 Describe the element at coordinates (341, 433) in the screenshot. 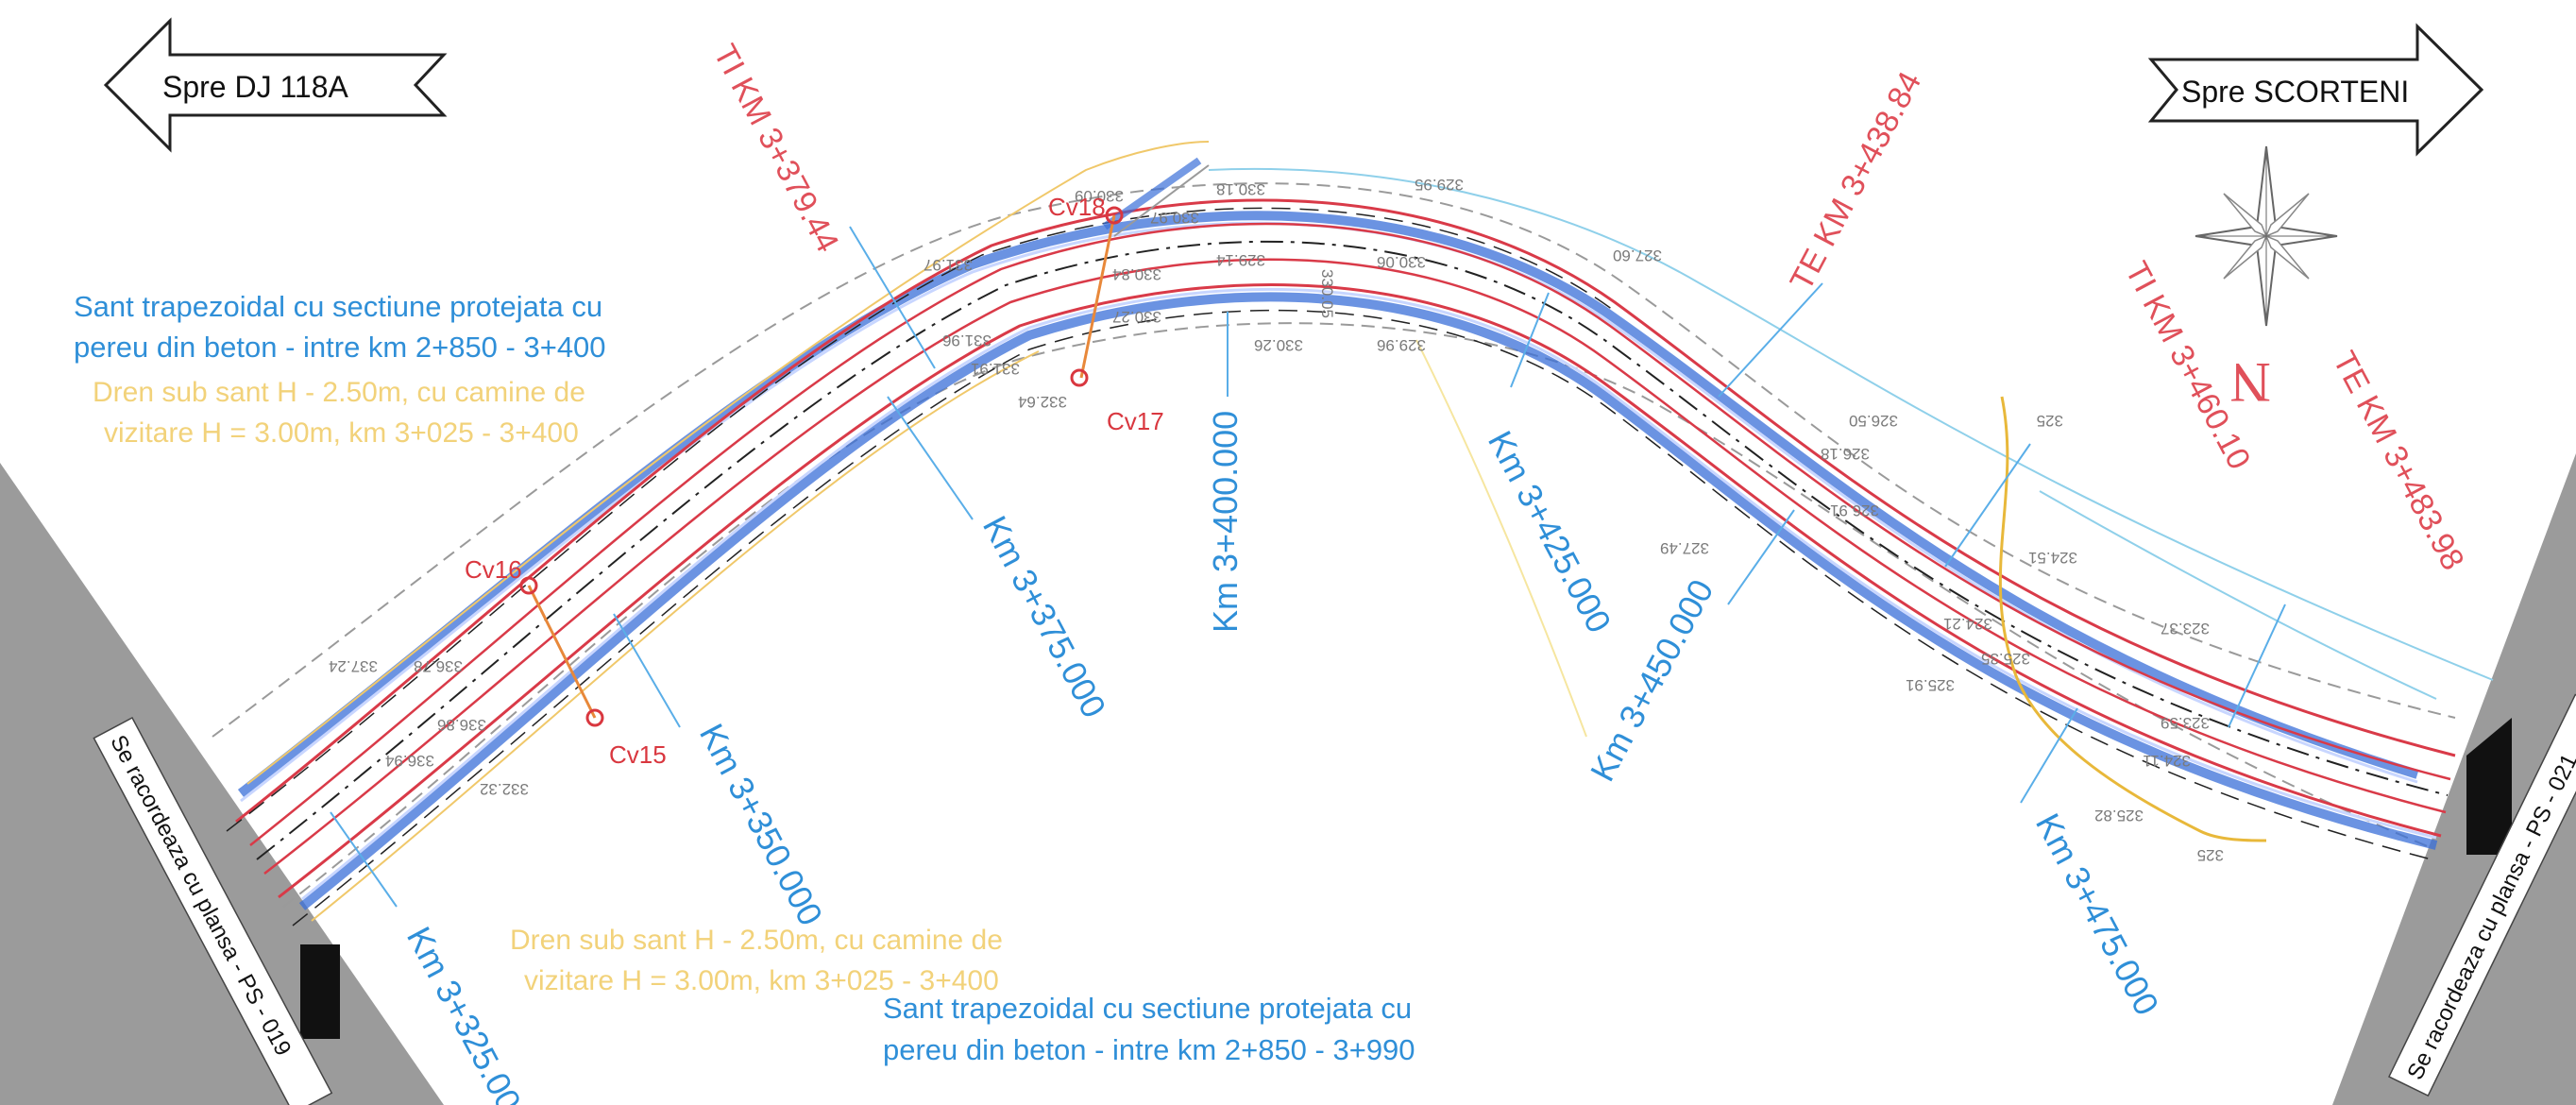

I see `note-dren-top-line2: vizitare H = 3.00m, km 3+025 - 3+400` at that location.